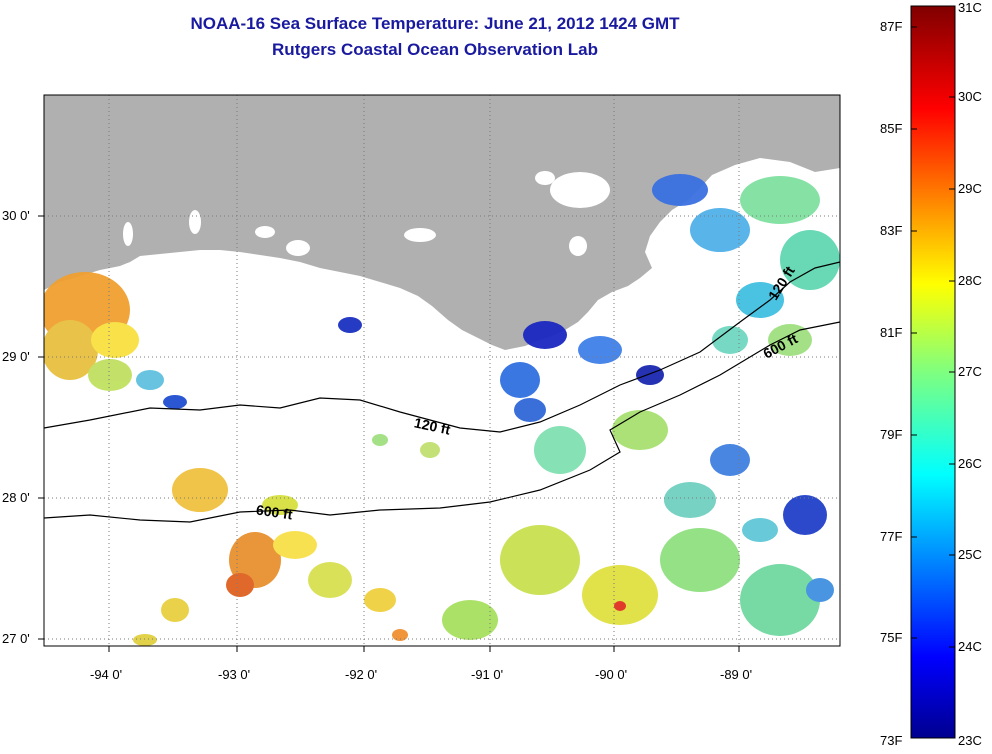  What do you see at coordinates (891, 434) in the screenshot?
I see `colorbar-label-f: 79F` at bounding box center [891, 434].